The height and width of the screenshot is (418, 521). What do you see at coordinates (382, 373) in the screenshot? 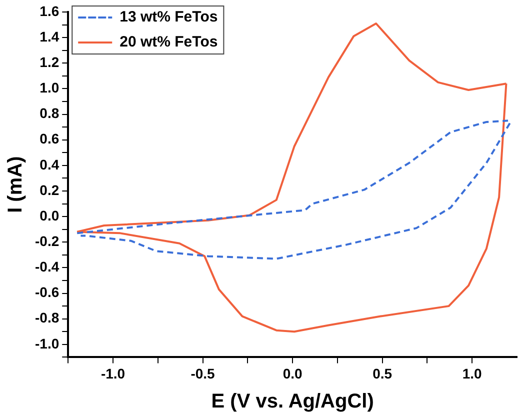
I see `x-tick-label: 0.5` at bounding box center [382, 373].